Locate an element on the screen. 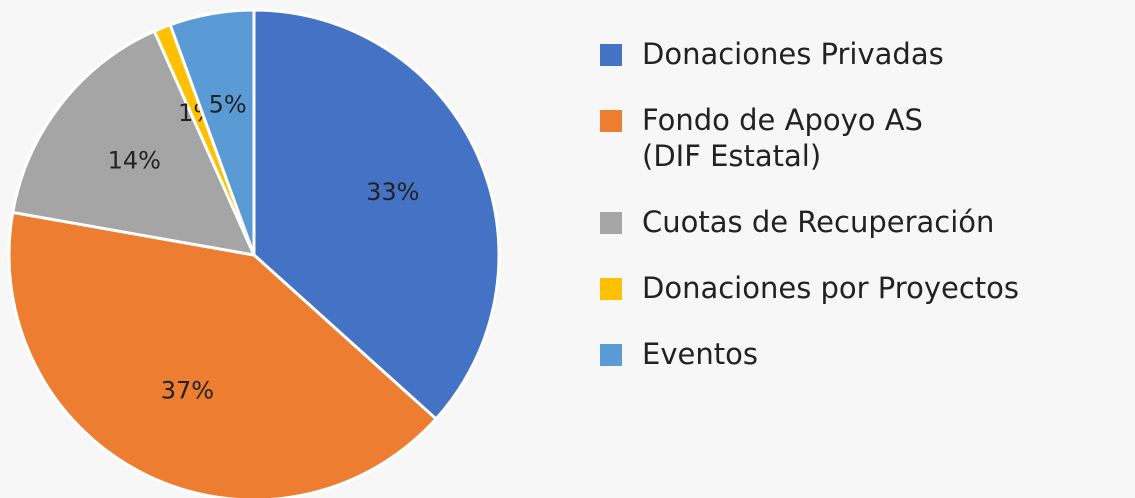 The height and width of the screenshot is (498, 1135). legend-item: Cuotas de Recuperación is located at coordinates (865, 222).